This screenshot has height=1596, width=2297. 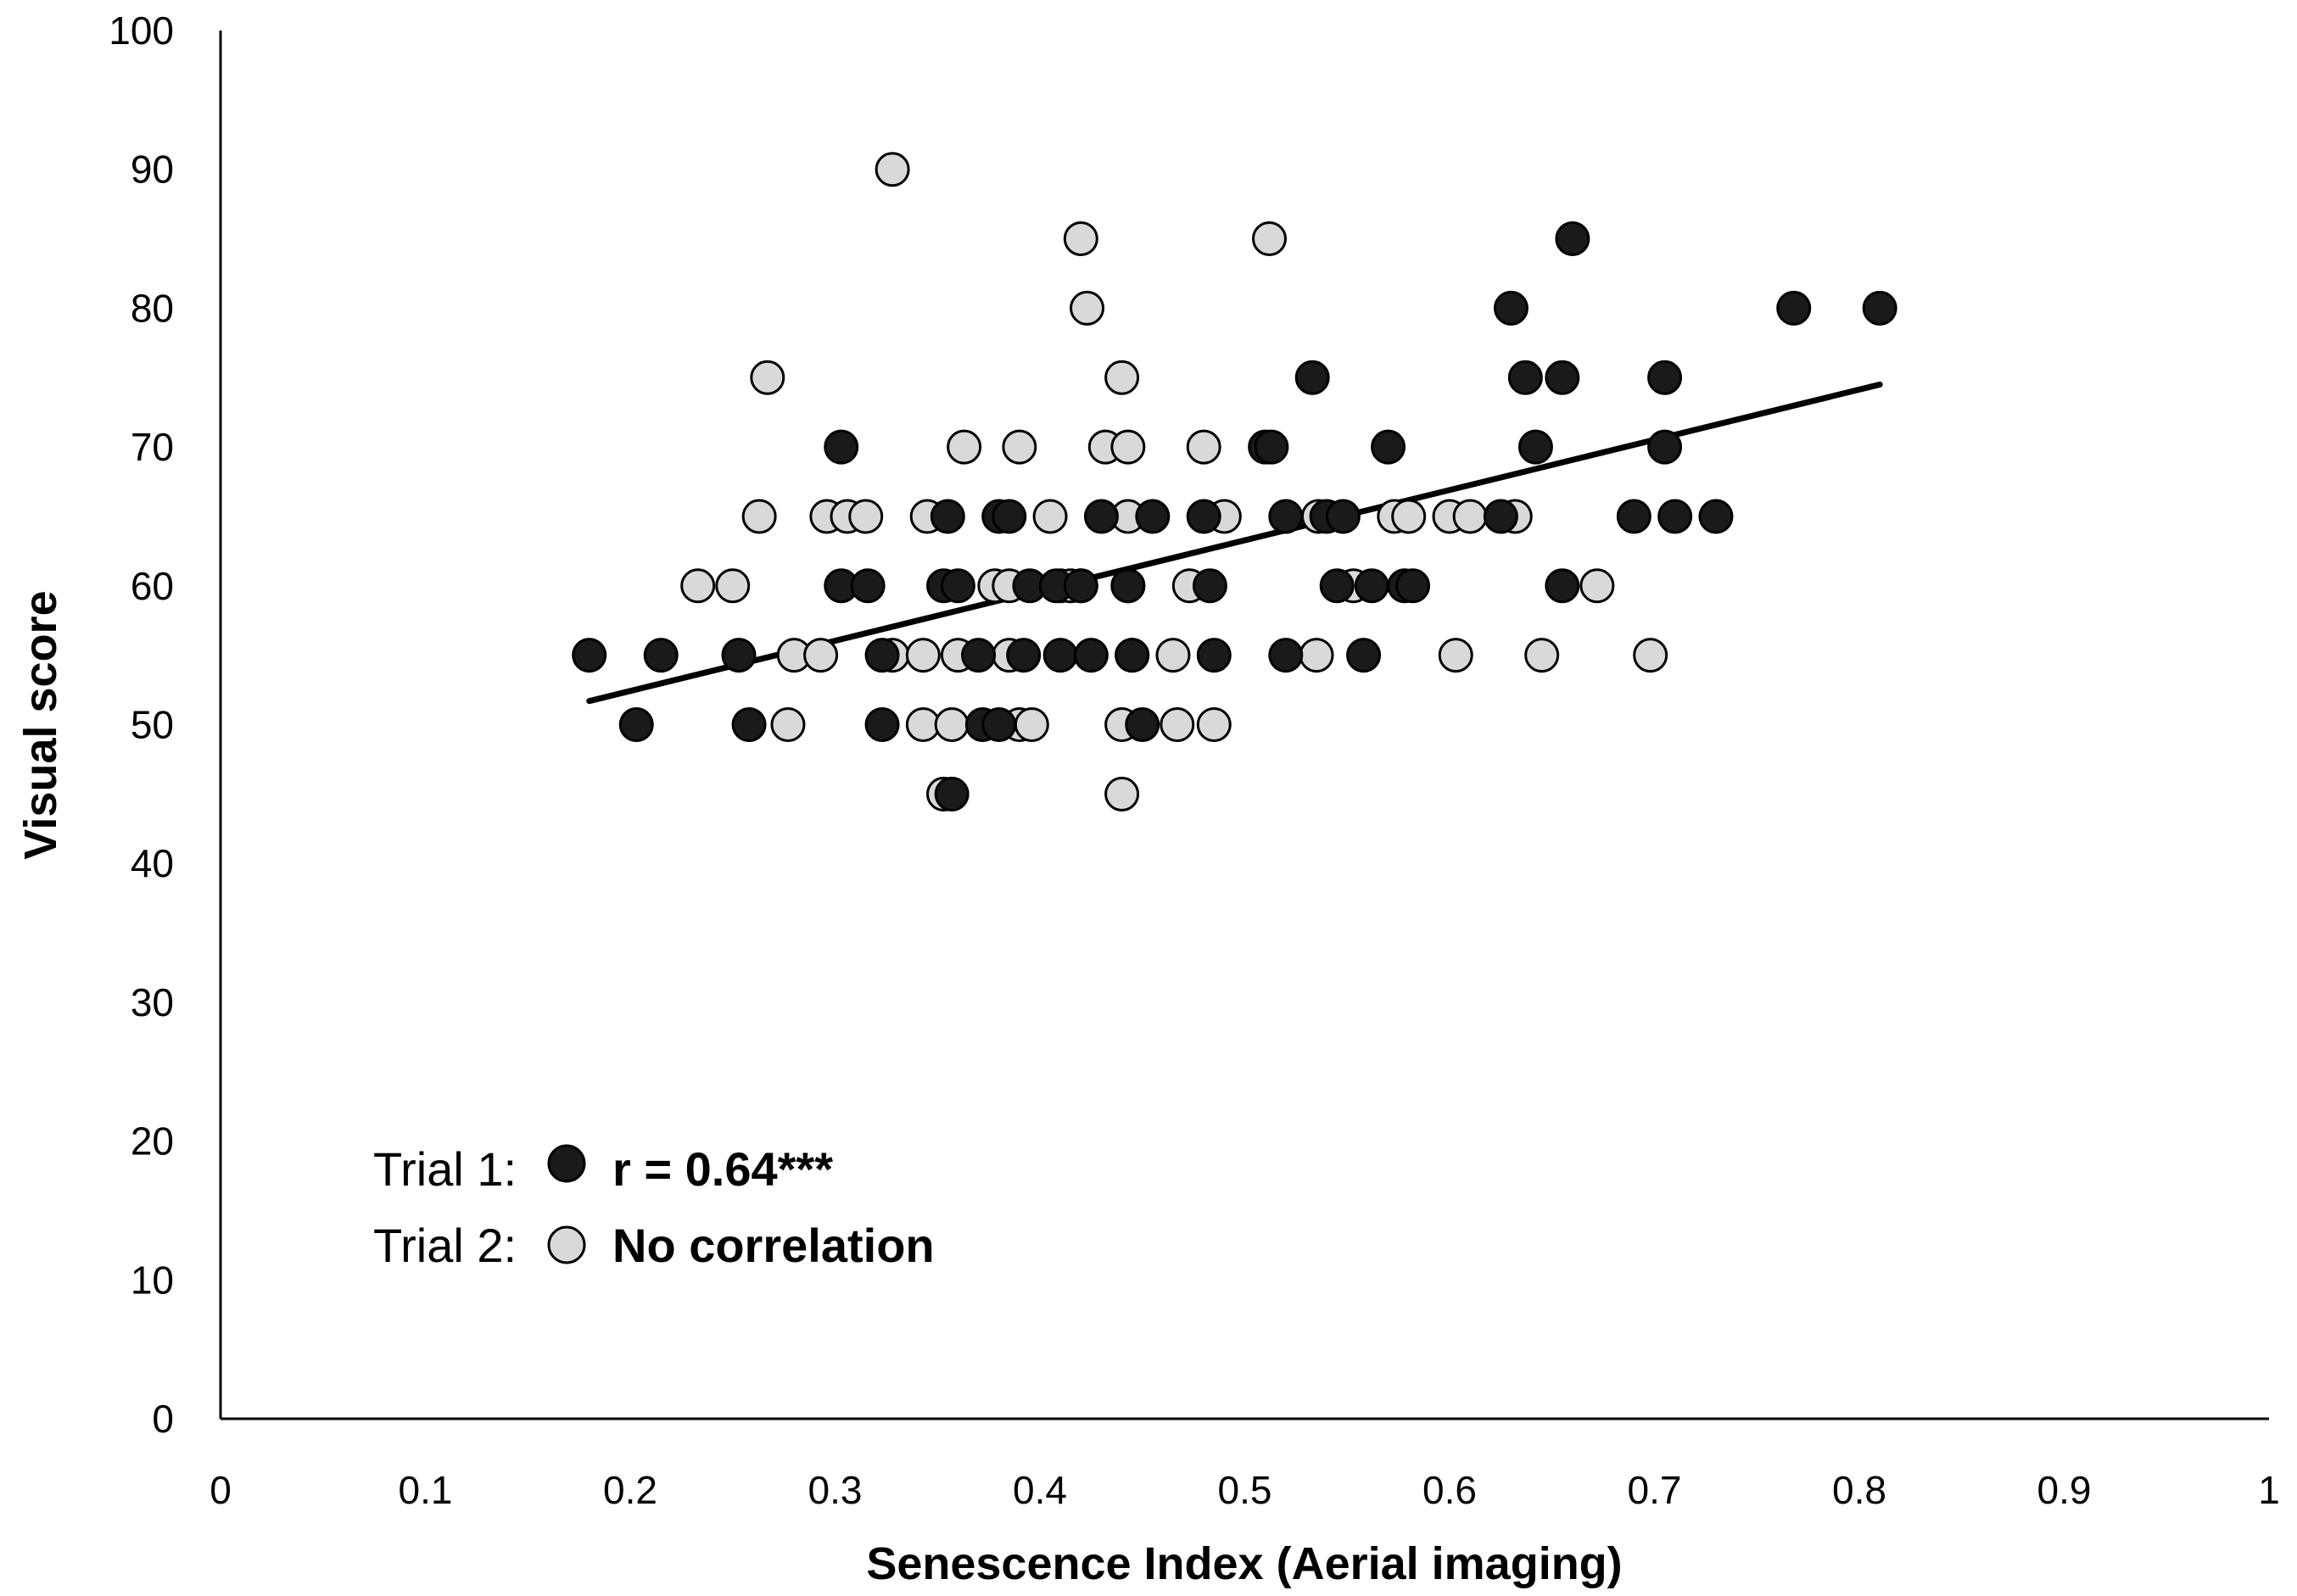 What do you see at coordinates (1449, 1490) in the screenshot?
I see `x-tick-label: 0.6` at bounding box center [1449, 1490].